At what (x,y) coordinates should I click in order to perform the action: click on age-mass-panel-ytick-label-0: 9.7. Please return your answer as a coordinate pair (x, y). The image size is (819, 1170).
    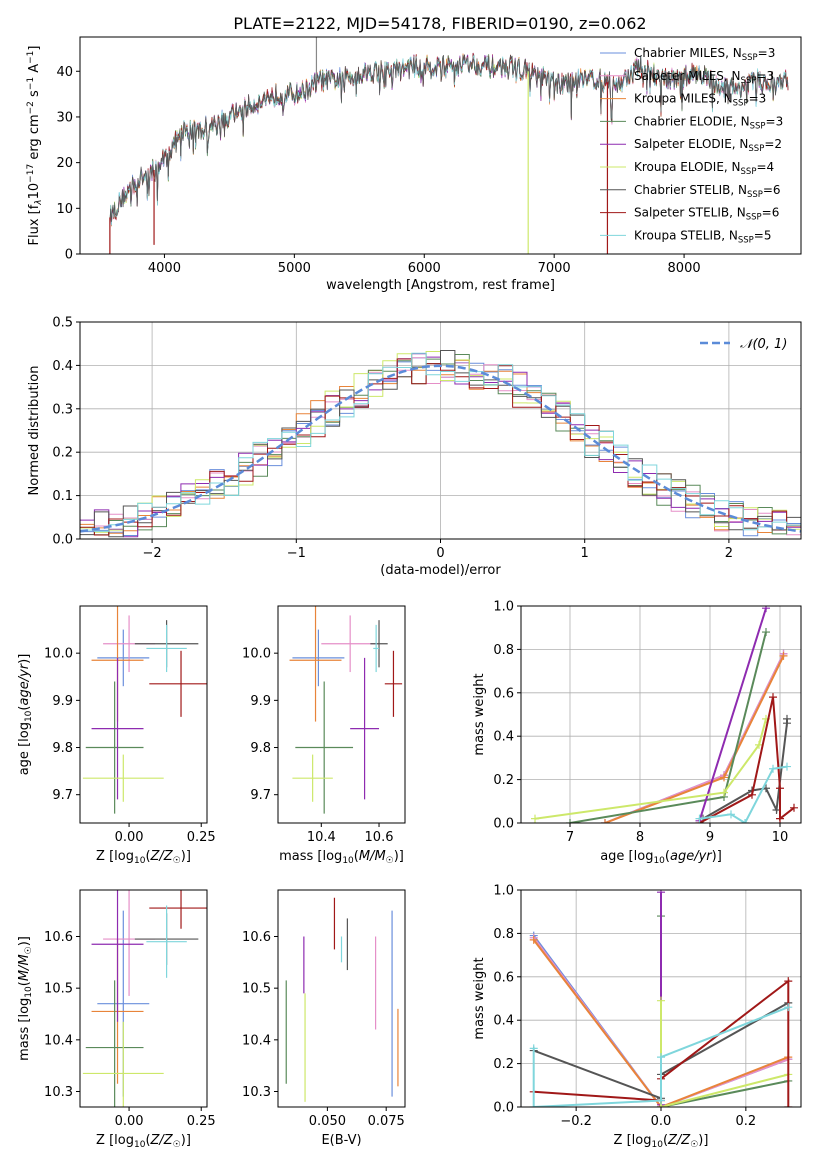
    Looking at the image, I should click on (260, 795).